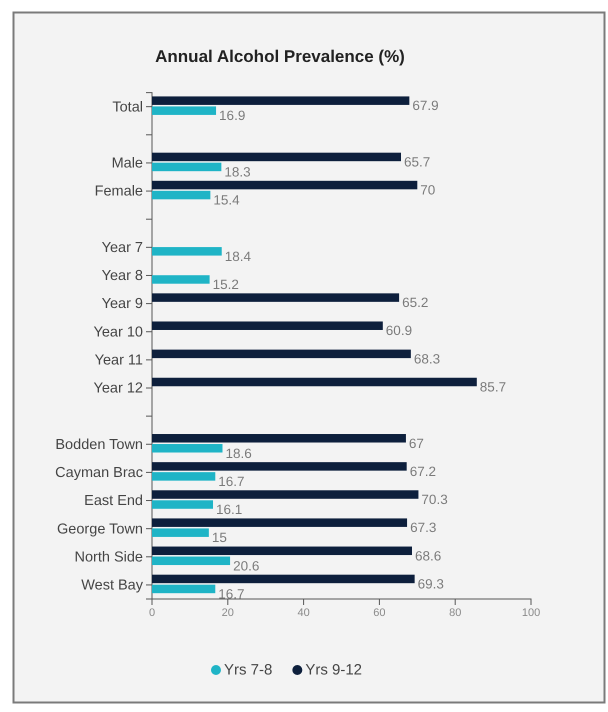  I want to click on data-label: 70, so click(428, 190).